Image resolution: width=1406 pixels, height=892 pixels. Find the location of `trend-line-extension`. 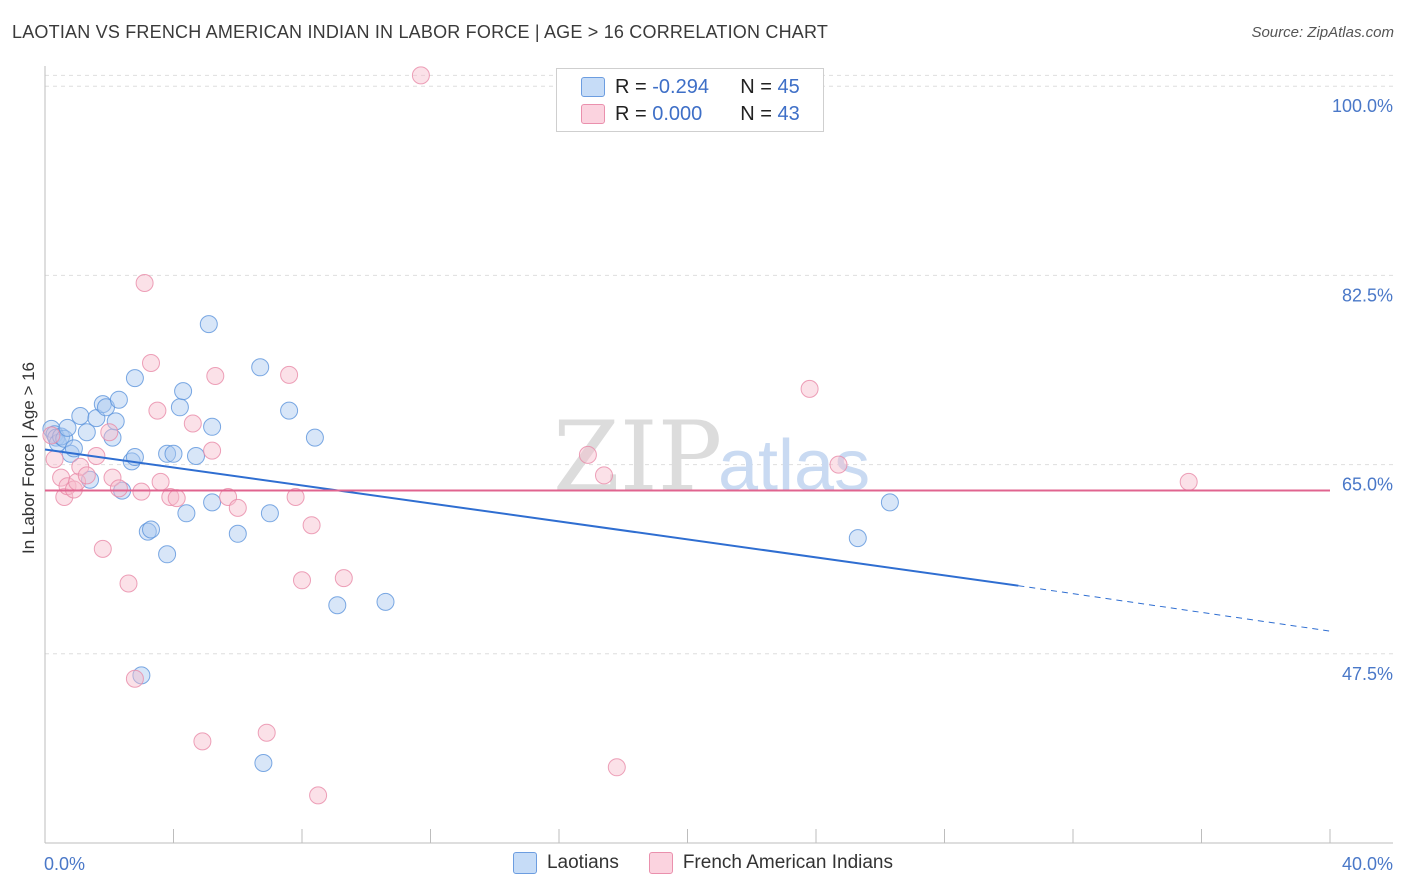

trend-line-extension is located at coordinates (1174, 608).